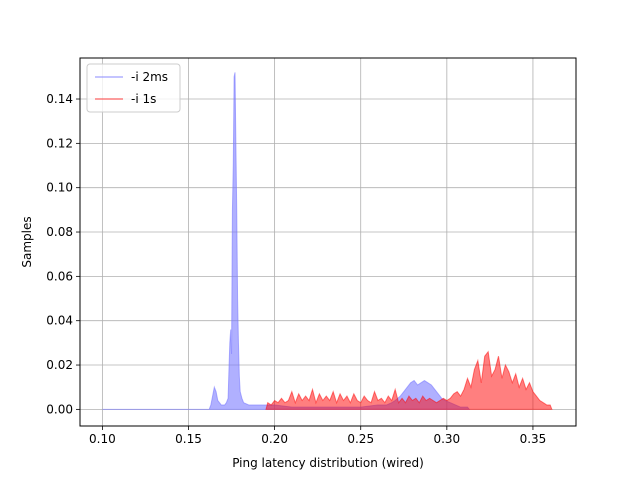  What do you see at coordinates (533, 439) in the screenshot?
I see `x-tick-label: 0.35` at bounding box center [533, 439].